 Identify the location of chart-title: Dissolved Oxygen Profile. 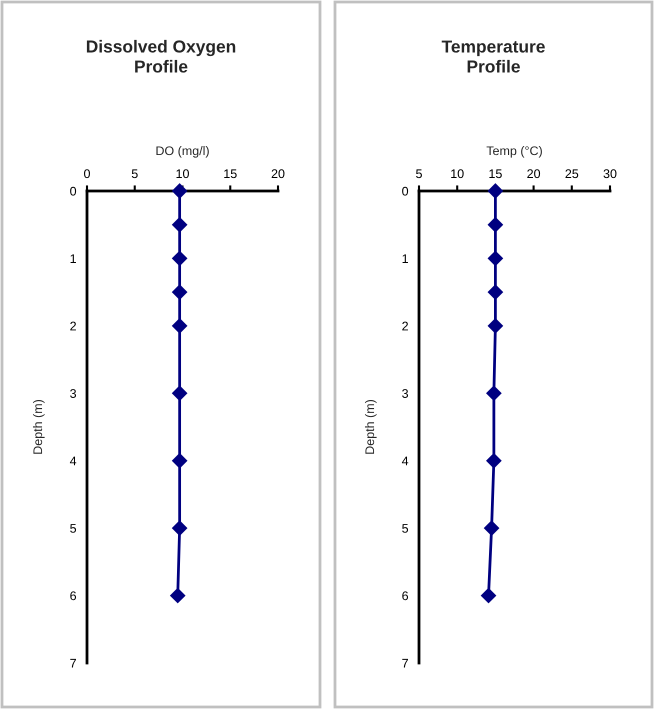
(161, 56).